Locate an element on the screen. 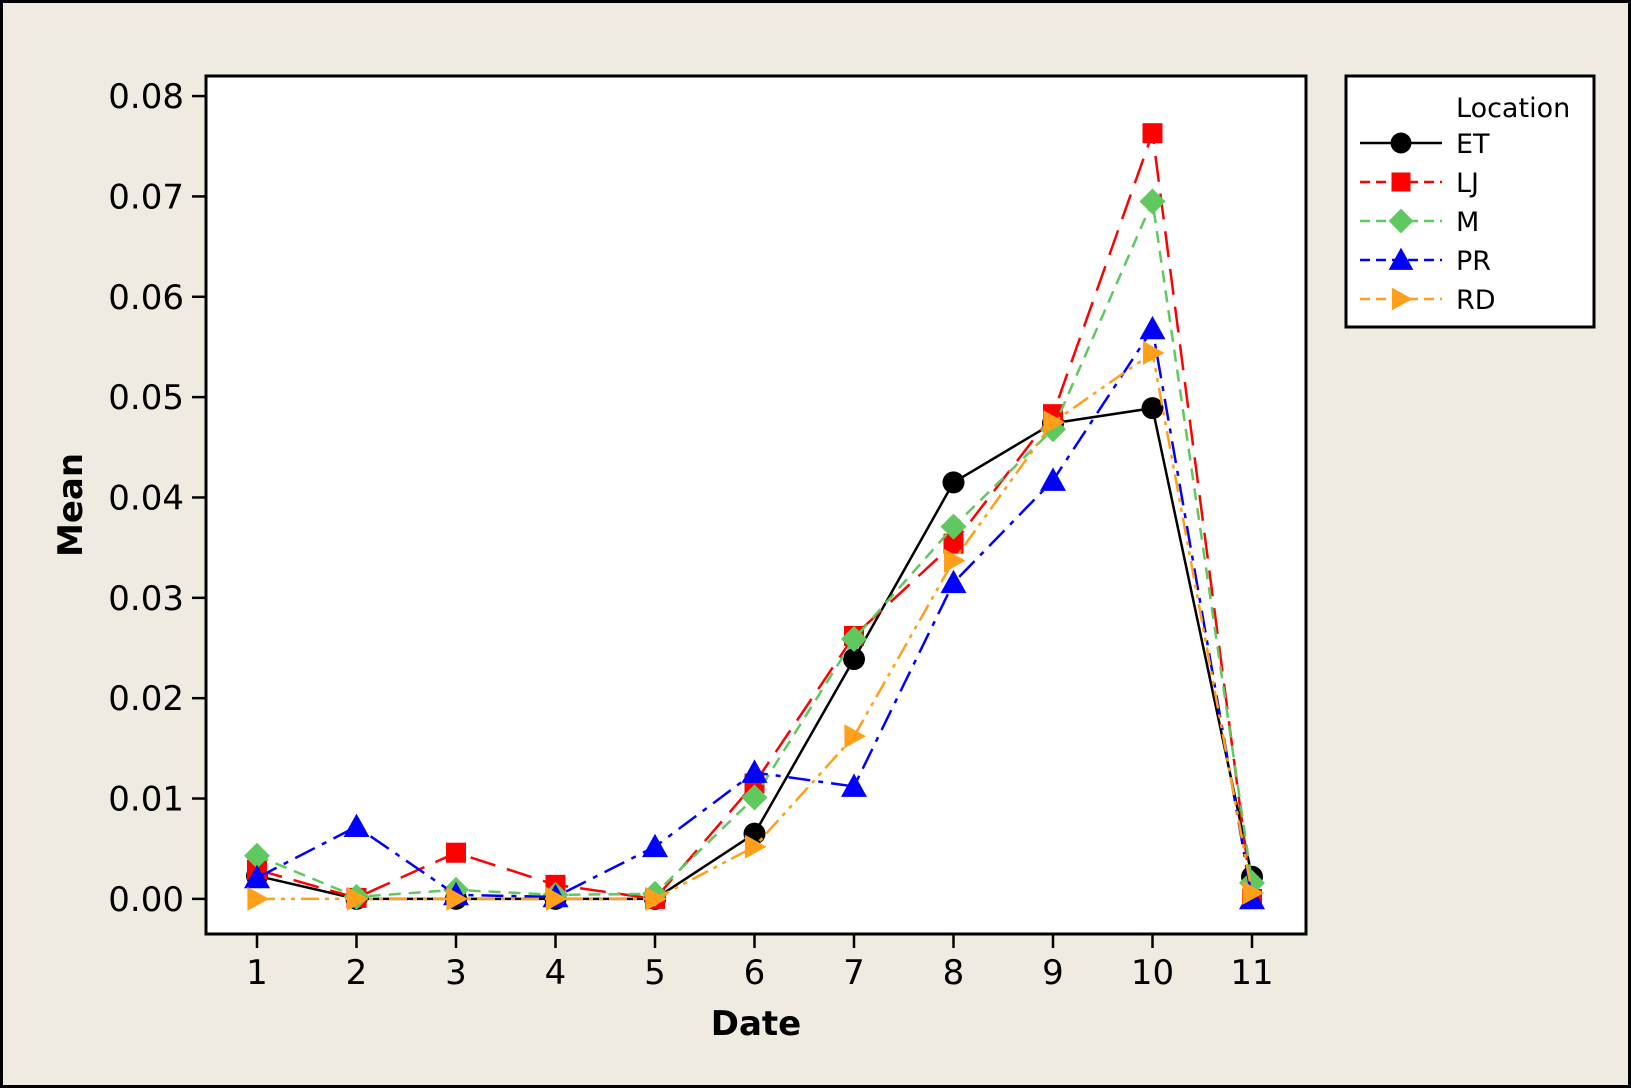  legend-label-rd: RD is located at coordinates (1476, 300).